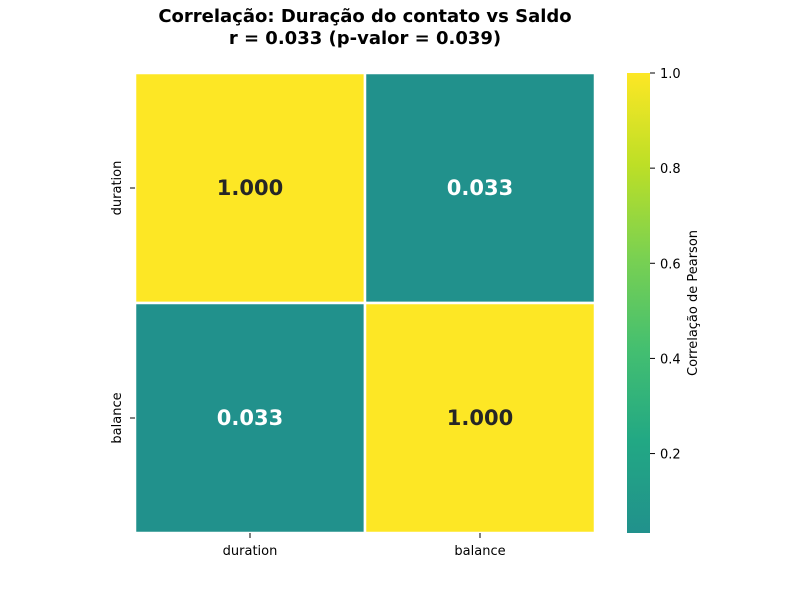 This screenshot has height=600, width=800. What do you see at coordinates (670, 264) in the screenshot?
I see `colorbar-tick-label: 0.6` at bounding box center [670, 264].